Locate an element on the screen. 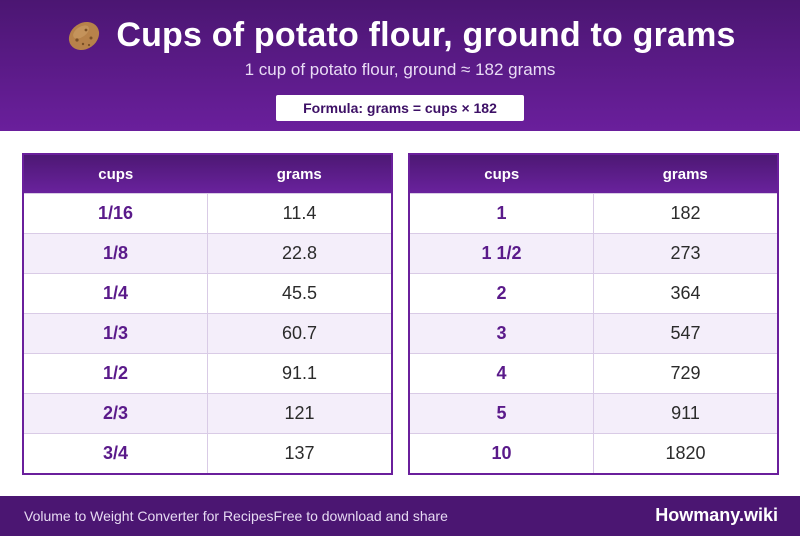 Image resolution: width=800 pixels, height=536 pixels. table-row: 5 911 is located at coordinates (593, 413).